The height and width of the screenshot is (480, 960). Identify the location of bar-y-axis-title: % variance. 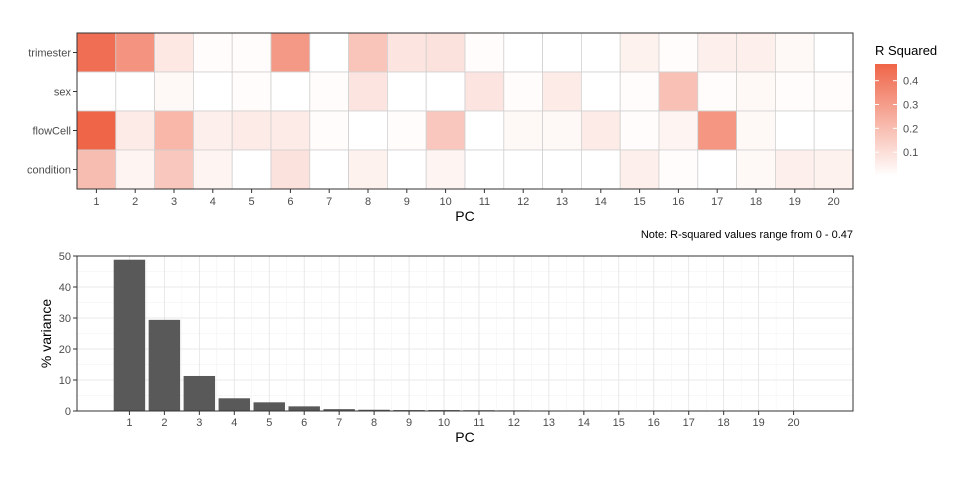
(46, 333).